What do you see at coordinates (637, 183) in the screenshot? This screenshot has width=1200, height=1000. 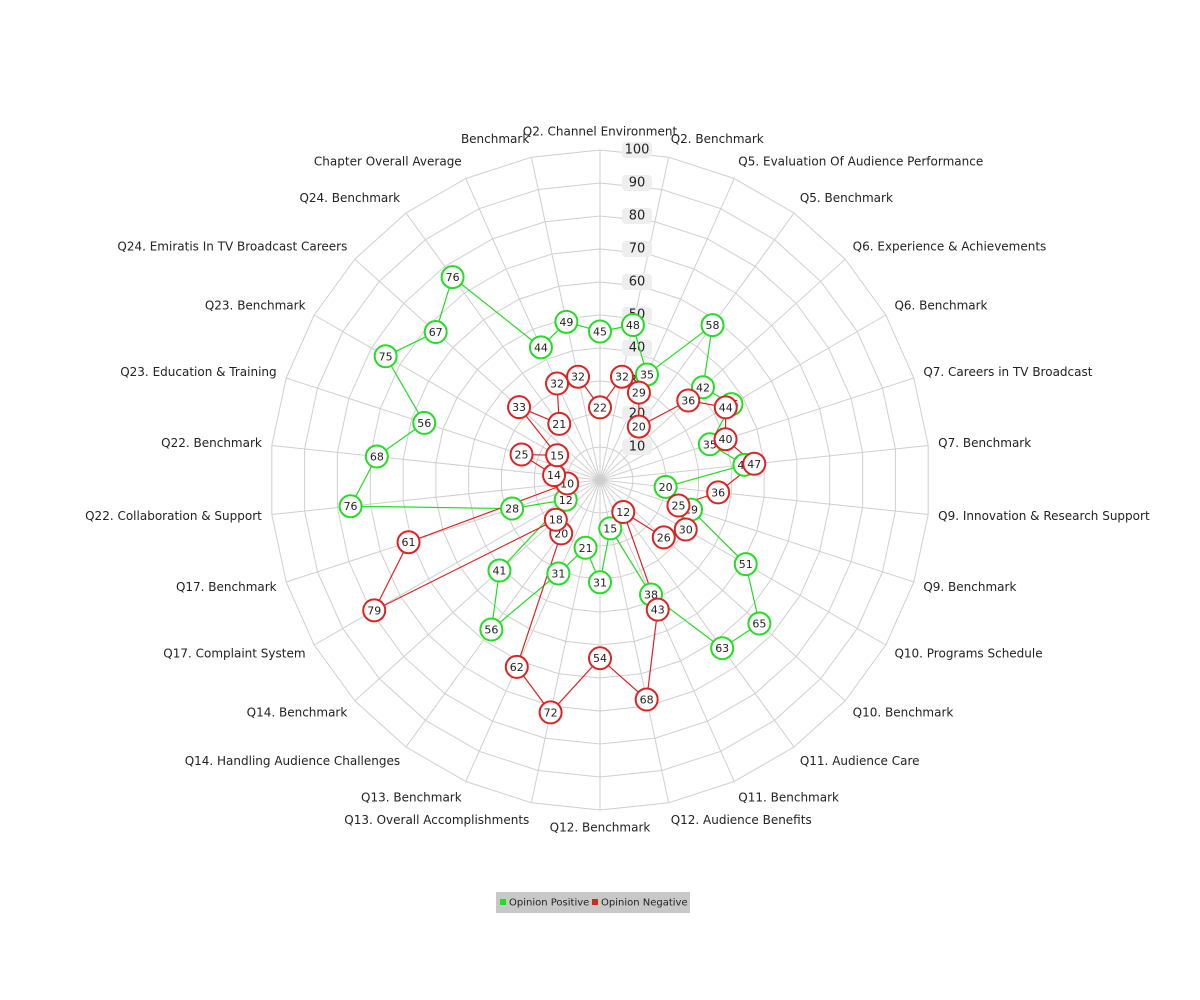 I see `tick-label: 90` at bounding box center [637, 183].